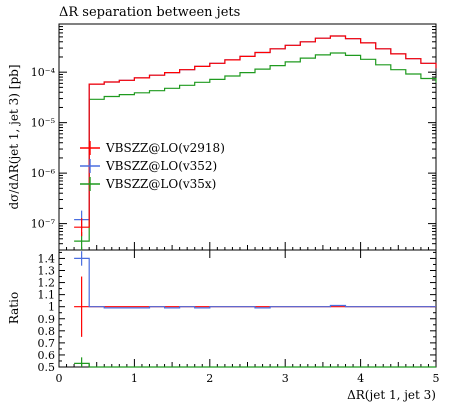 This screenshot has height=406, width=450. I want to click on legend-label: VBSZZ@LO(v2918), so click(165, 148).